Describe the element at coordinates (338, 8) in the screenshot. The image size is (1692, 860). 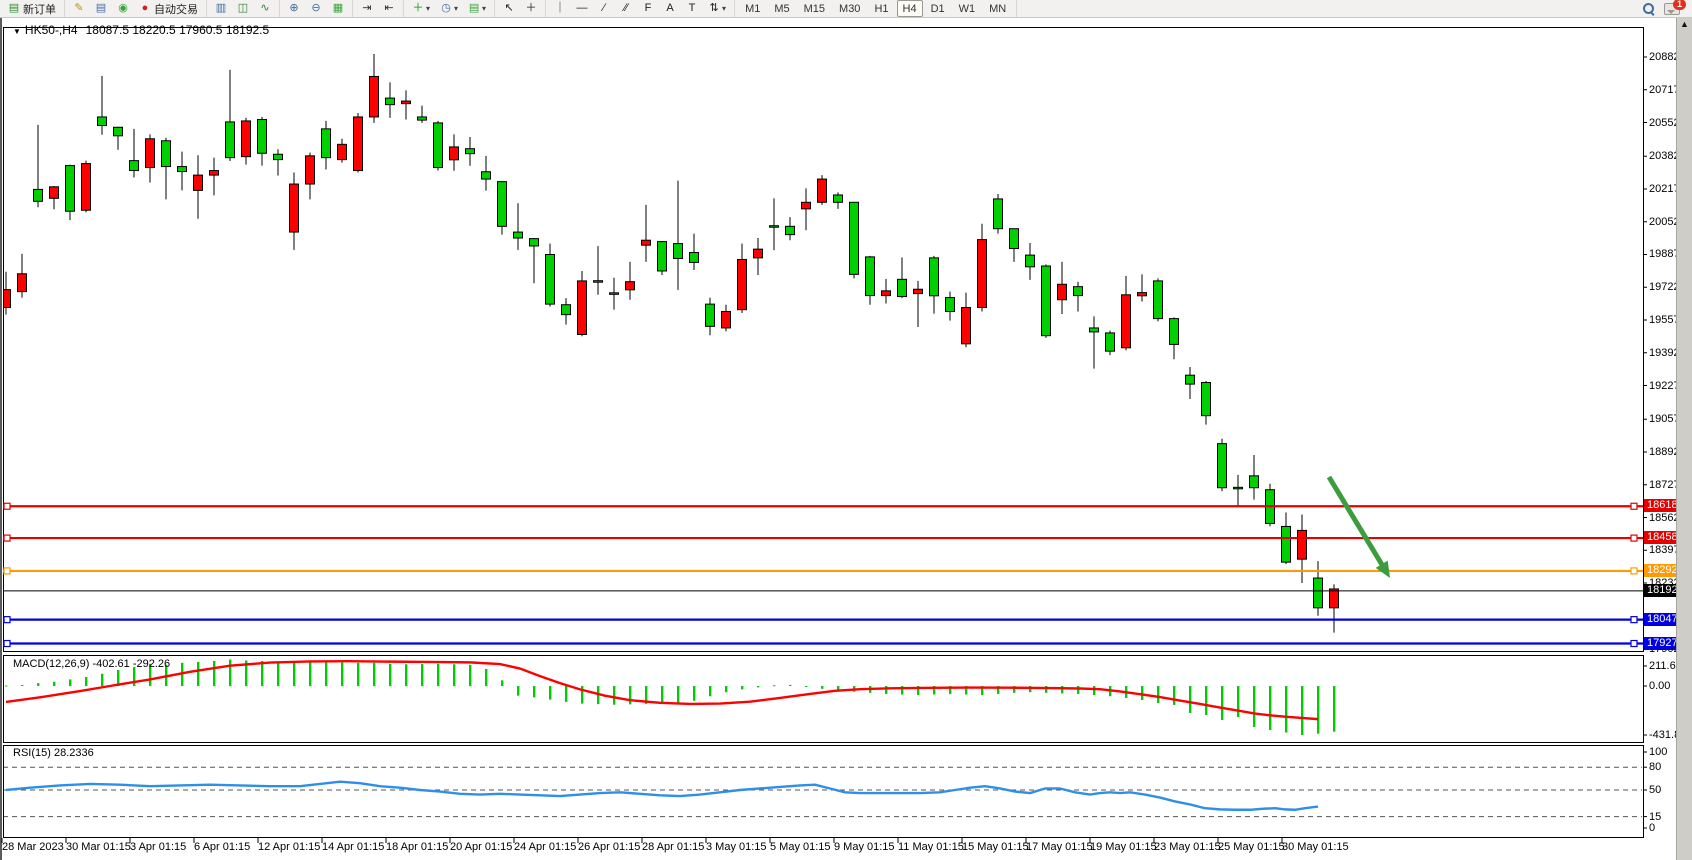
I see `tile-windows-button: ▦` at that location.